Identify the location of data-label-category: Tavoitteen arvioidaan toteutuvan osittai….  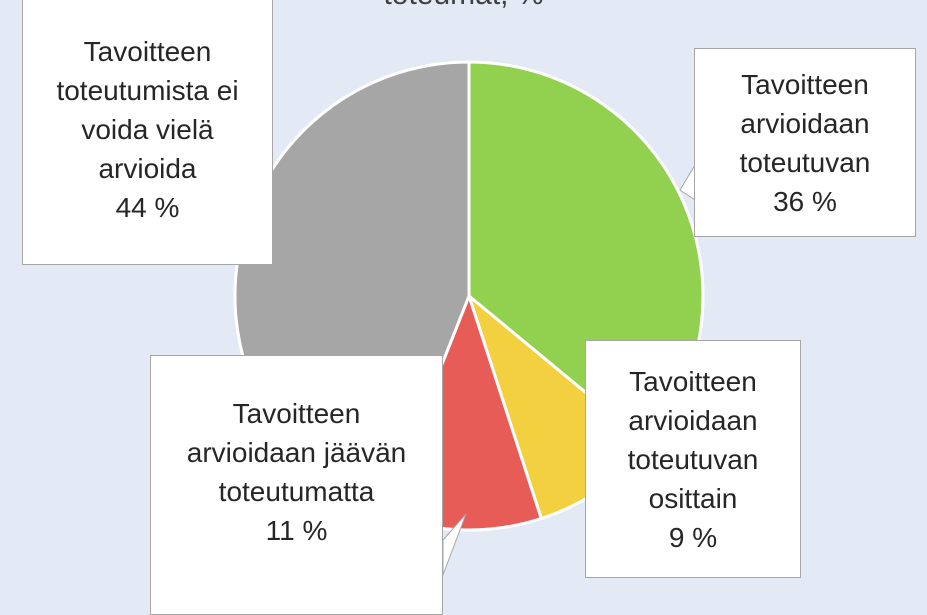
(693, 439).